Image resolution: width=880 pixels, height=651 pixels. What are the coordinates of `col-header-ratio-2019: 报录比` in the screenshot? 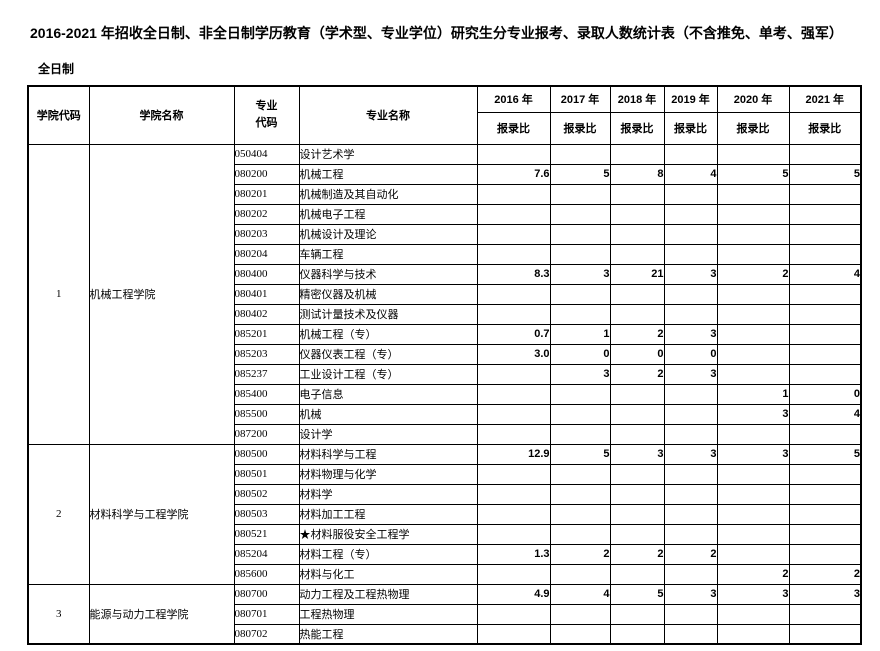 It's located at (690, 128).